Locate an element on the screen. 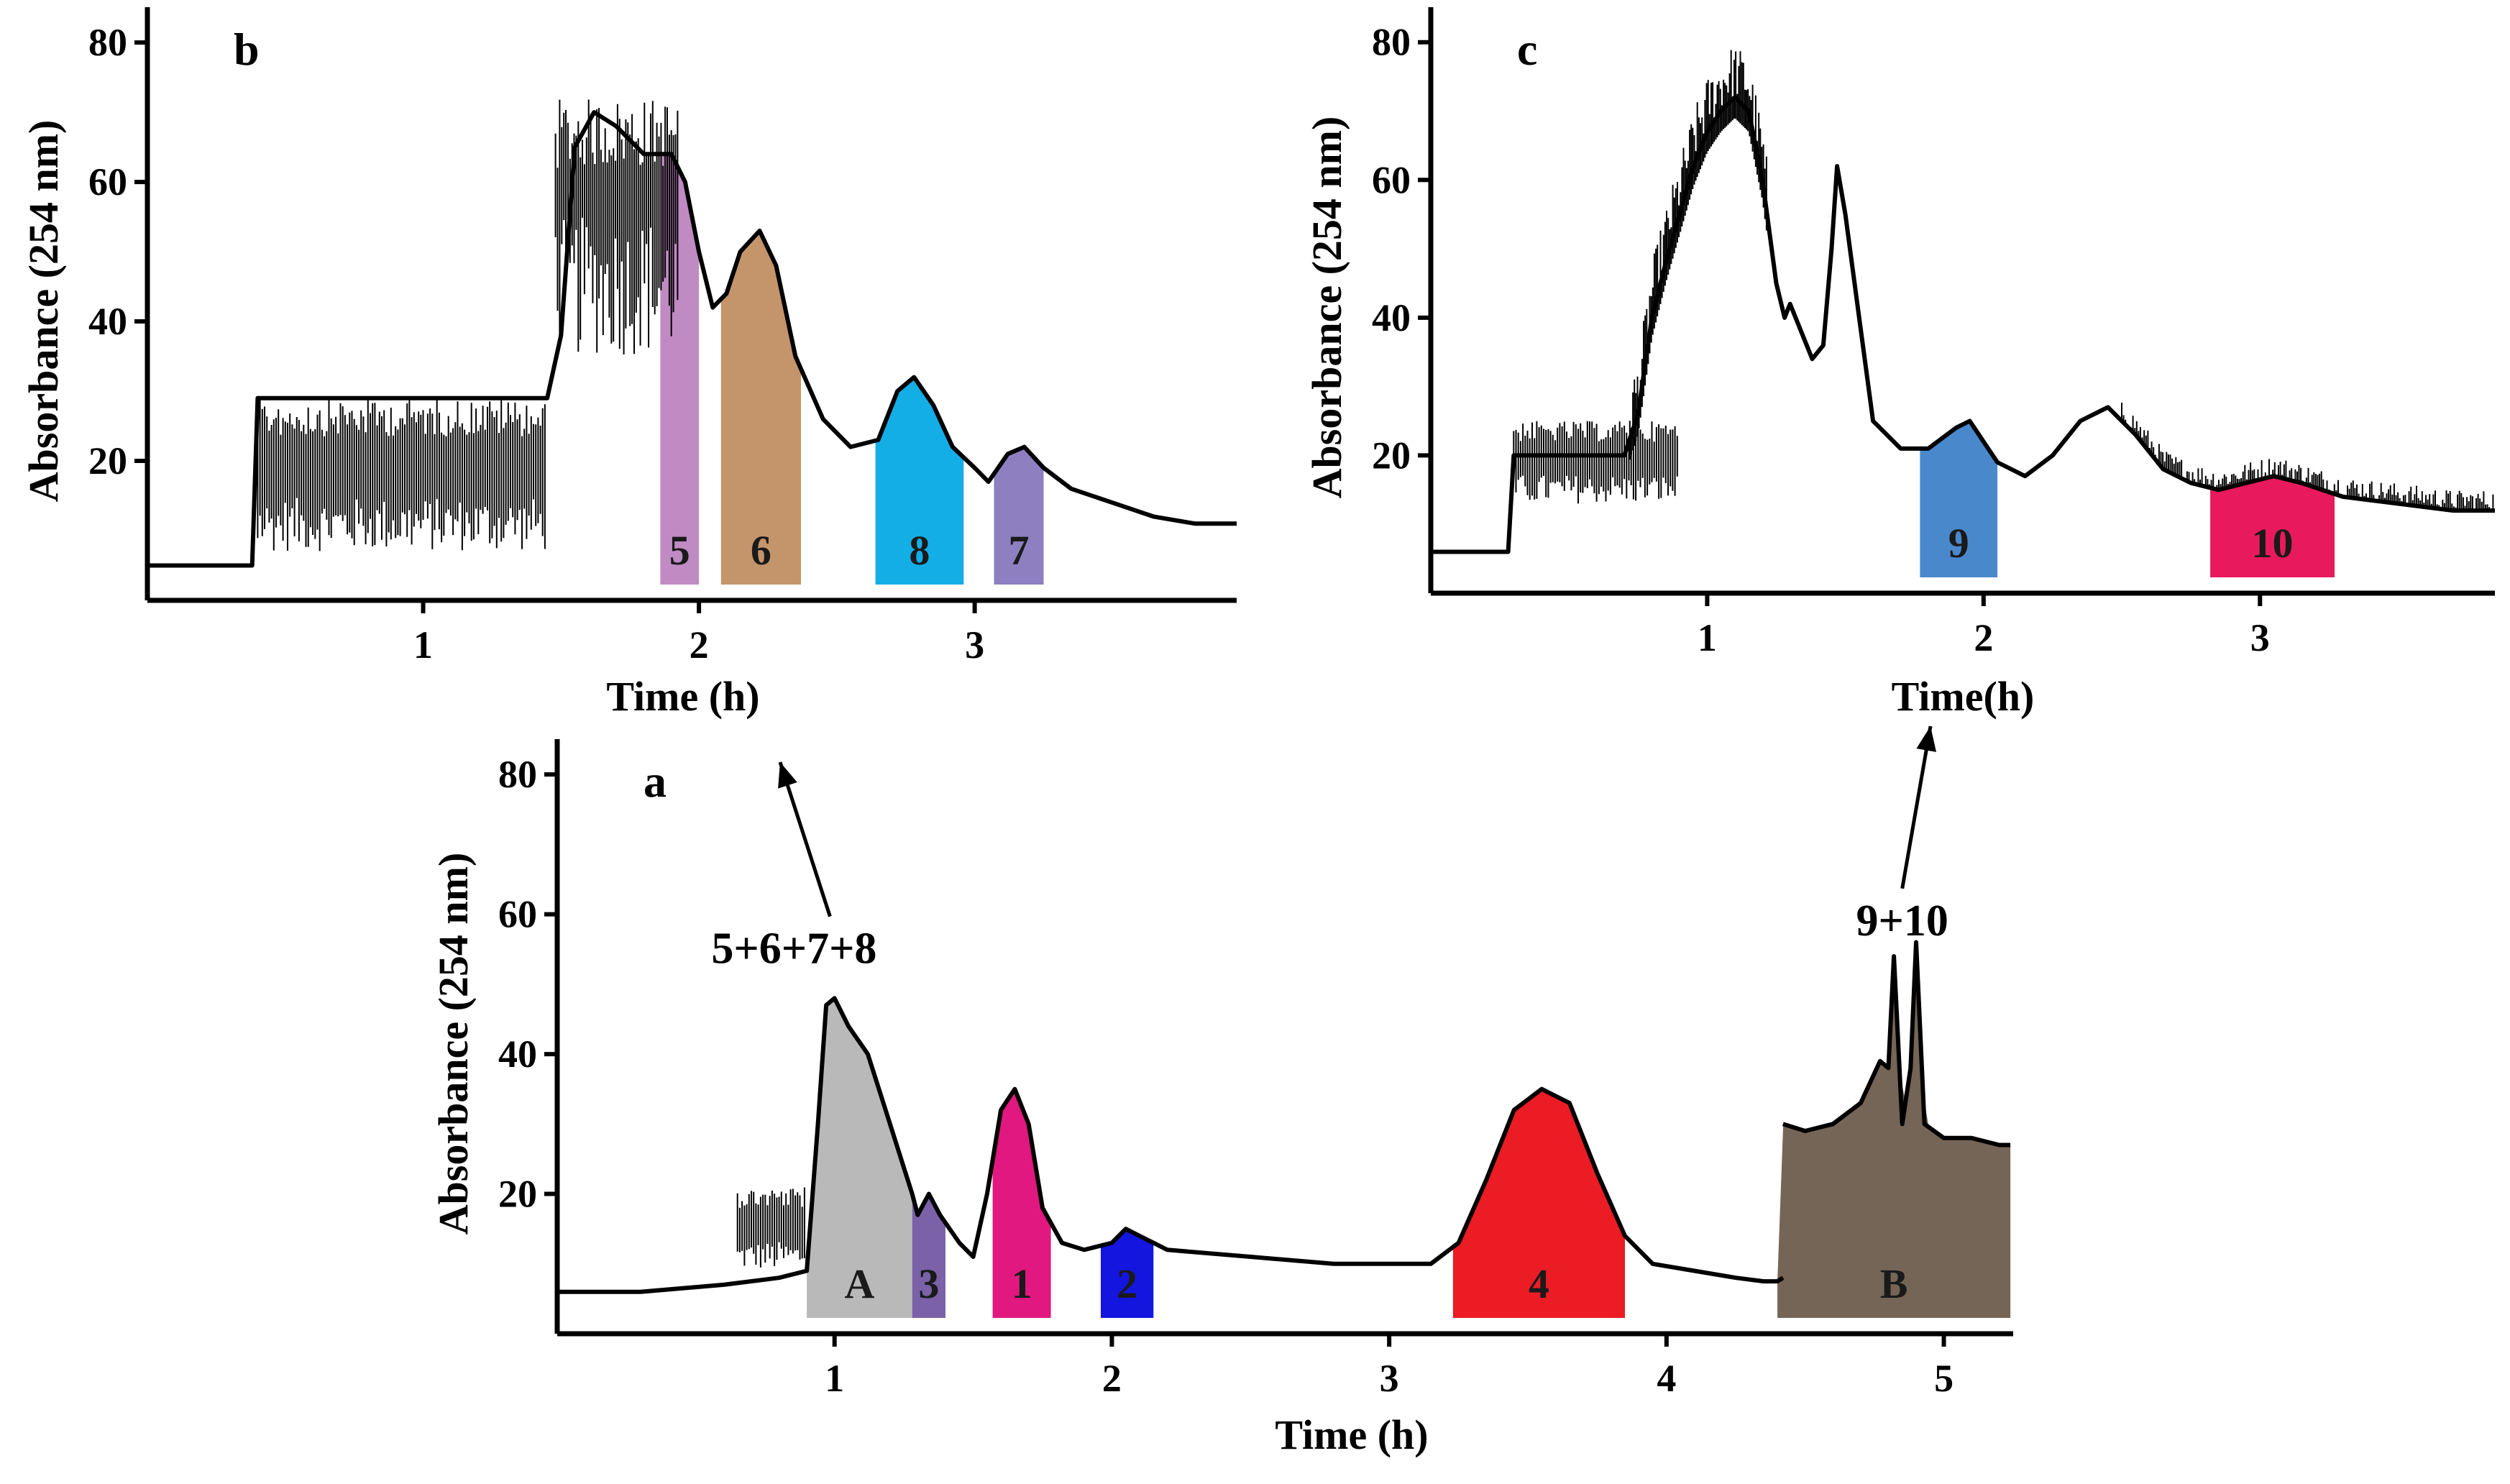 This screenshot has height=1484, width=2510. fraction-5-label: 5 is located at coordinates (680, 550).